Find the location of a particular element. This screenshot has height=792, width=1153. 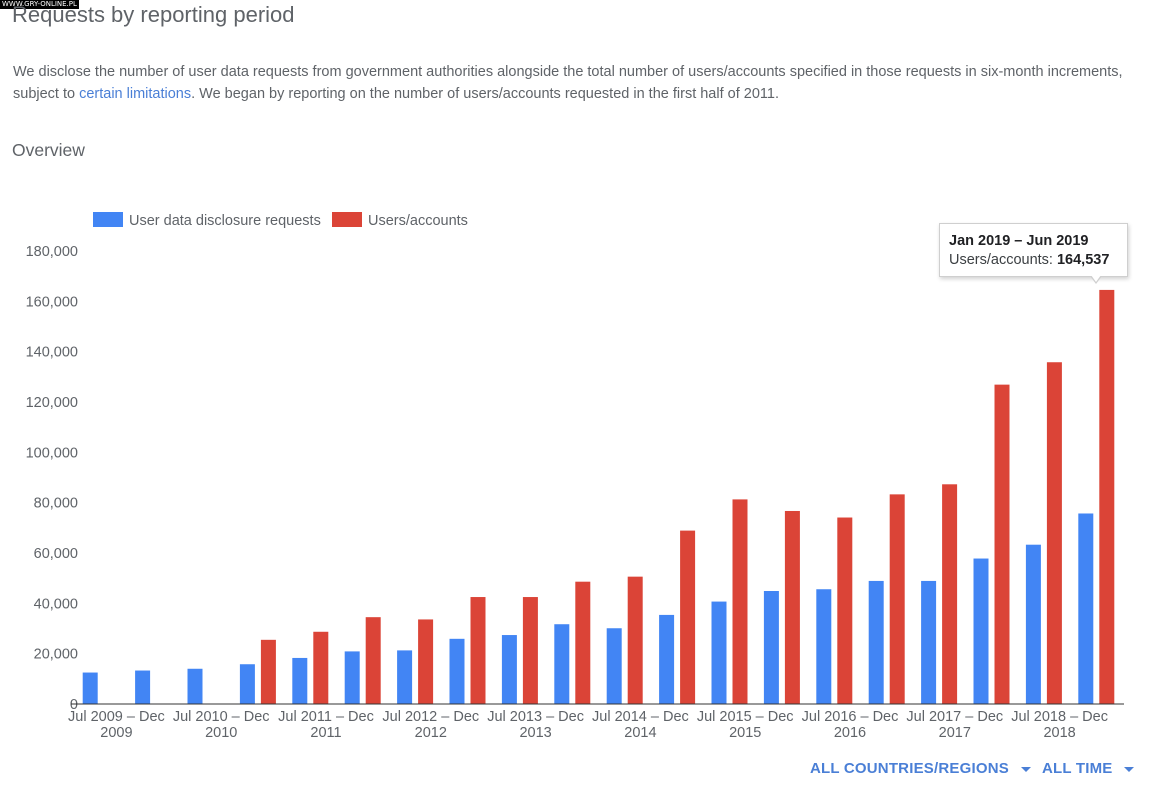

tooltip-pointer-inner is located at coordinates (1096, 278).